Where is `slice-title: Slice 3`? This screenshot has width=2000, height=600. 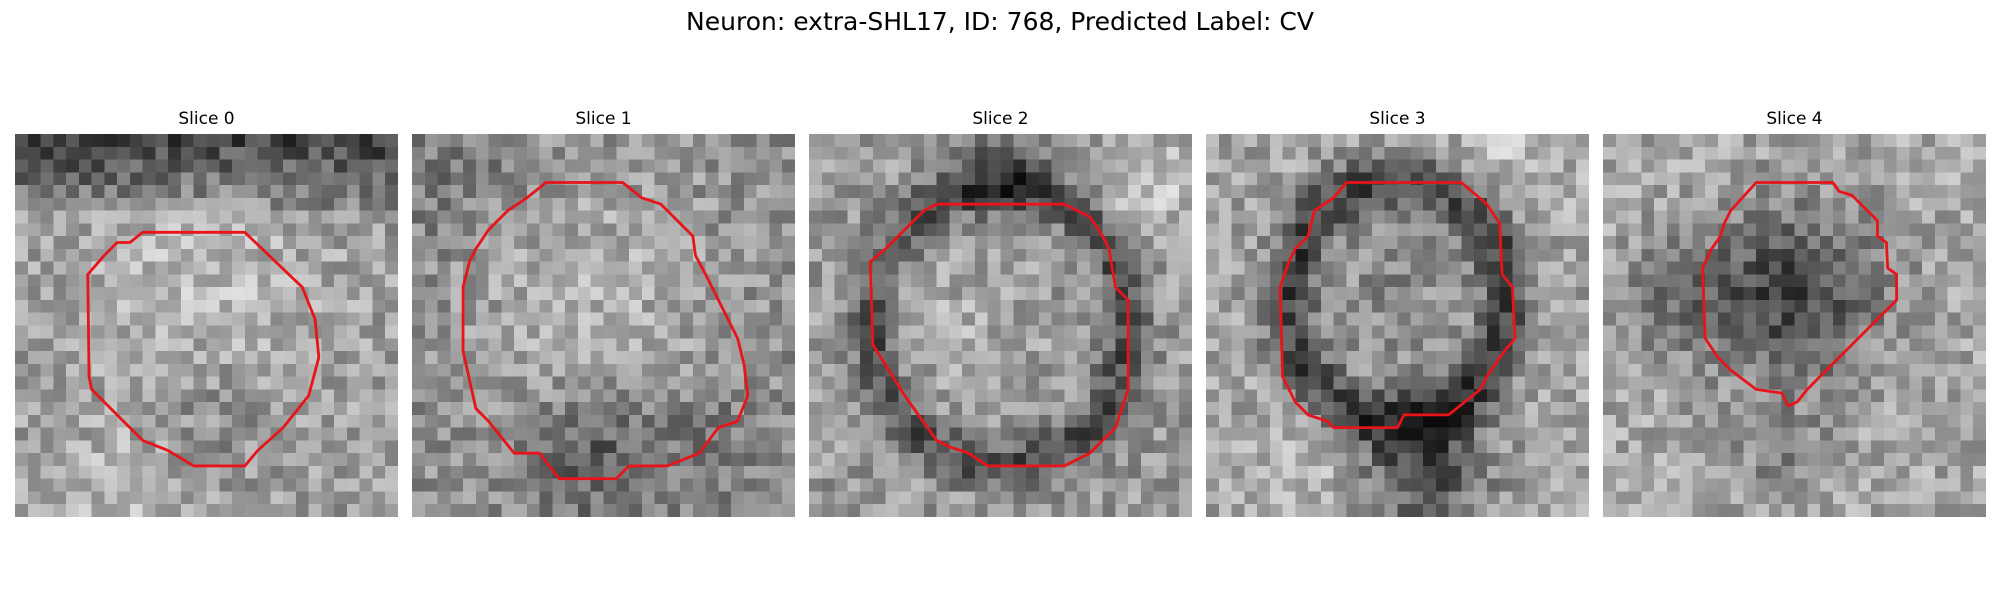 slice-title: Slice 3 is located at coordinates (1397, 119).